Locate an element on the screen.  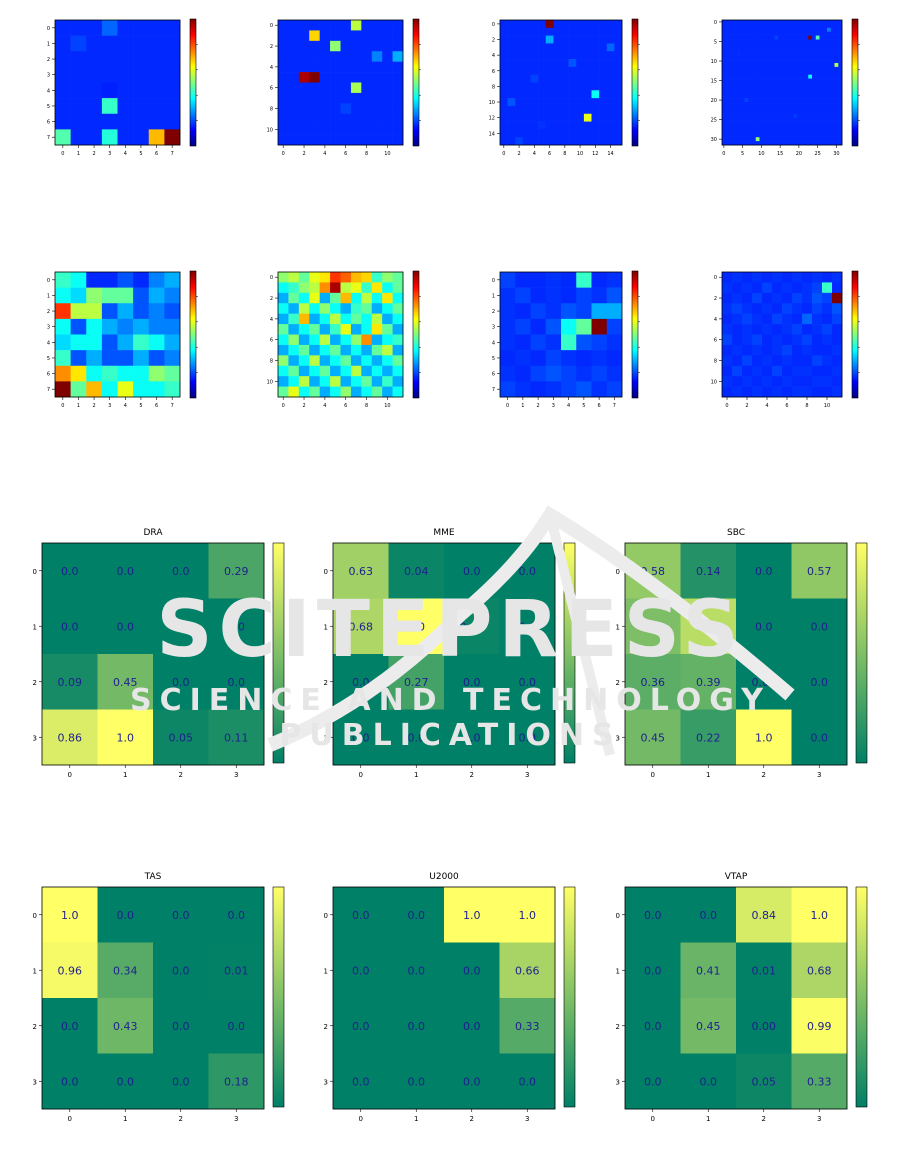
cell-value-label: 0.33 is located at coordinates (819, 1081).